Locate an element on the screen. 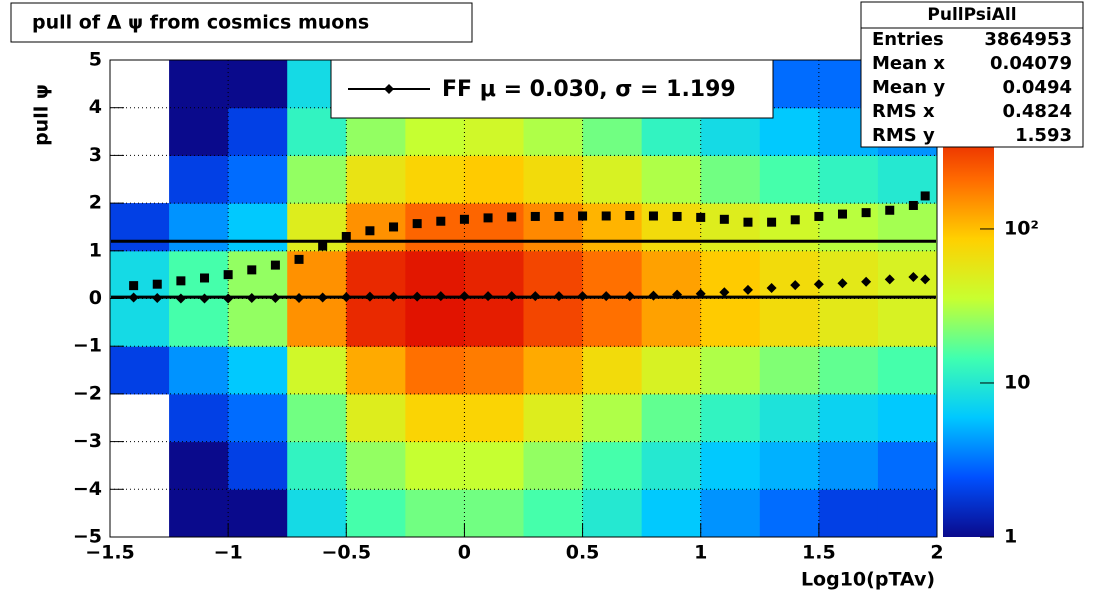 Image resolution: width=1105 pixels, height=597 pixels. y-tick-label: 0 is located at coordinates (95, 298).